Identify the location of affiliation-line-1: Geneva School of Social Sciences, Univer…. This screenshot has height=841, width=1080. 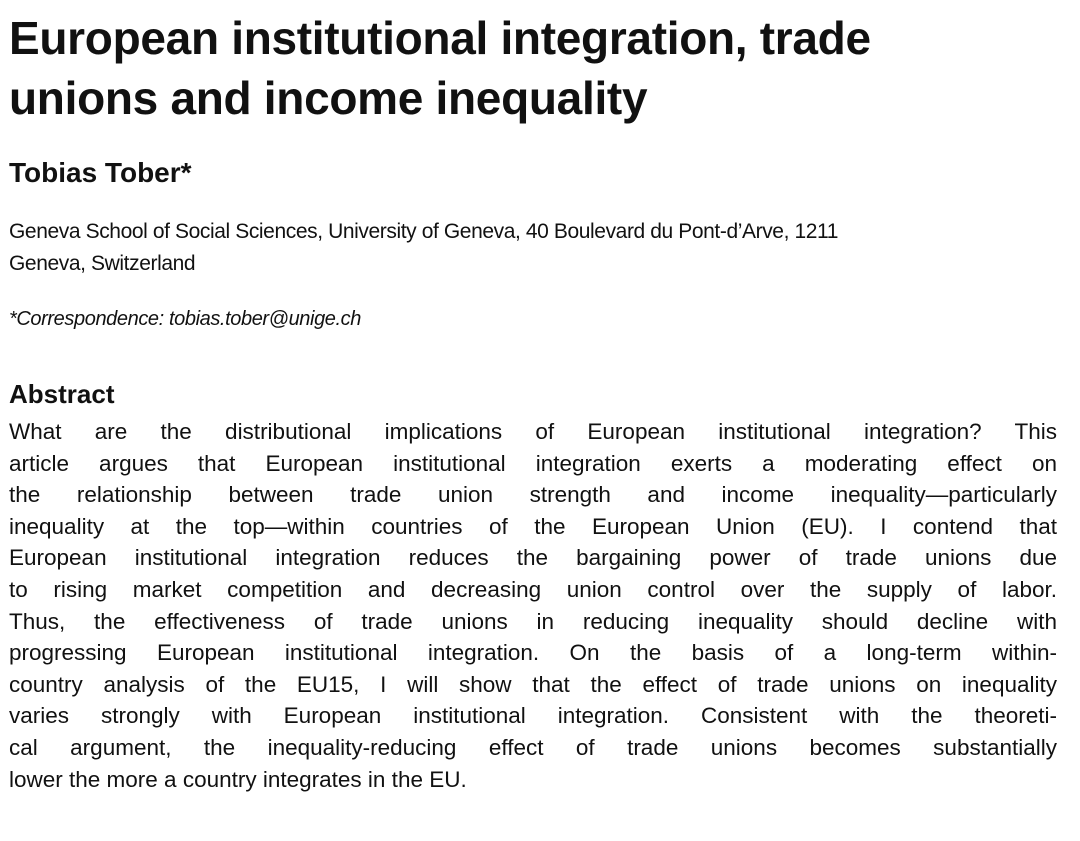
(423, 231).